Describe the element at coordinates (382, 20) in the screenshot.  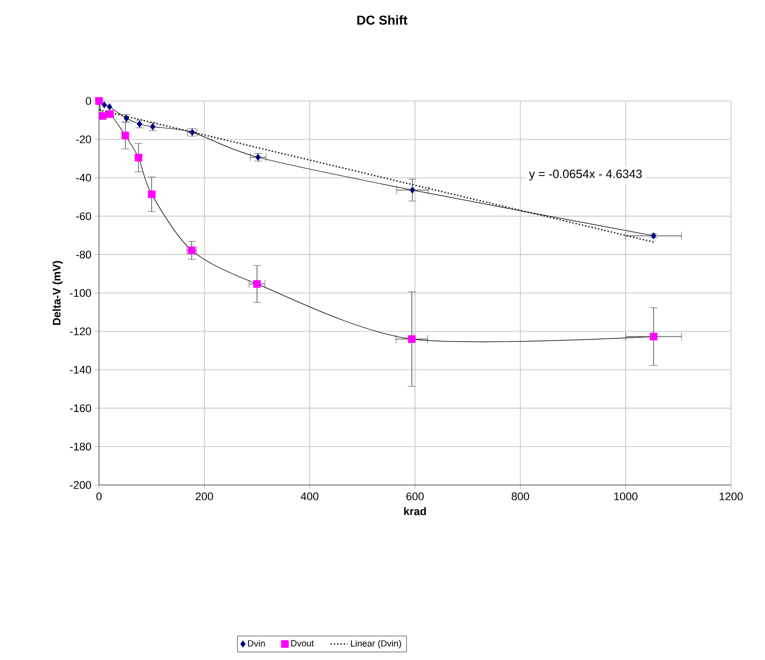
I see `chart-title: DC Shift` at that location.